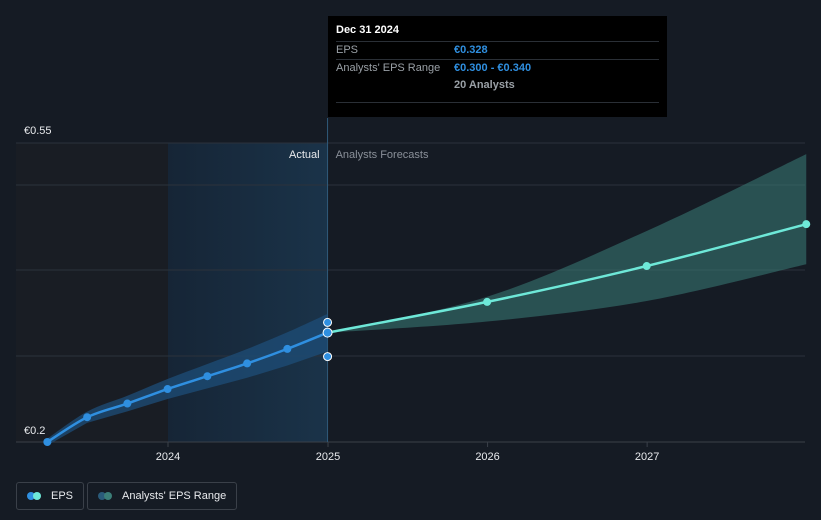 This screenshot has width=821, height=520. Describe the element at coordinates (62, 496) in the screenshot. I see `legend-eps-label: EPS` at that location.